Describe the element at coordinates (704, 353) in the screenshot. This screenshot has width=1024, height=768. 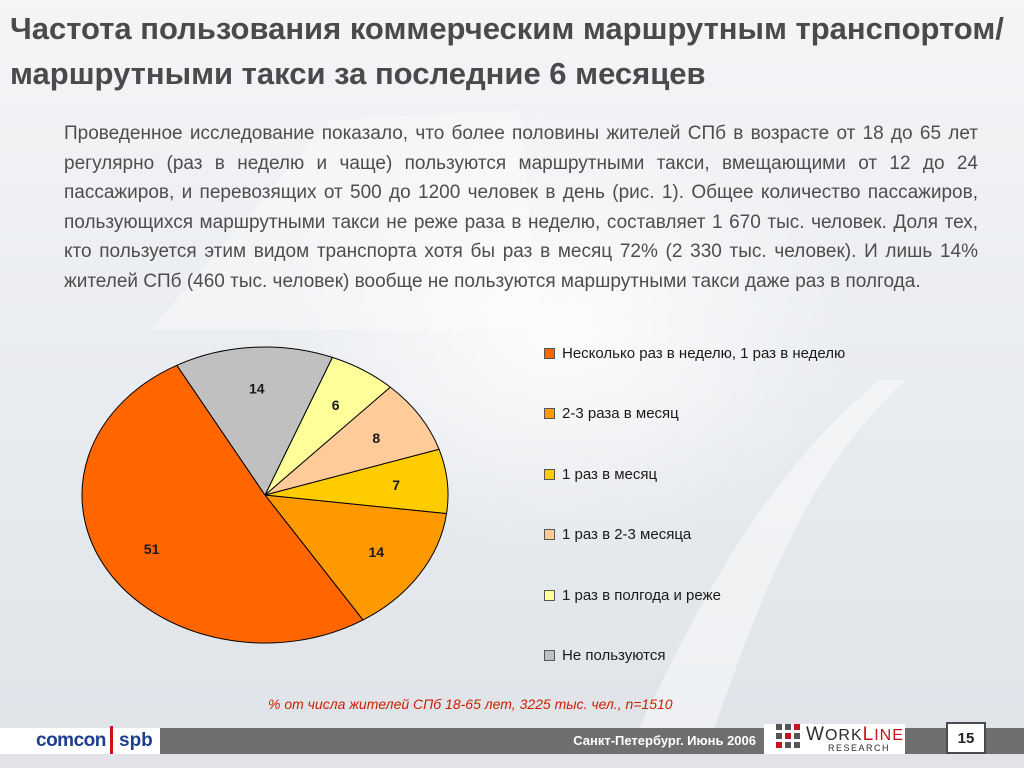
I see `legend-label: Несколько раз в неделю, 1 раз в неделю` at that location.